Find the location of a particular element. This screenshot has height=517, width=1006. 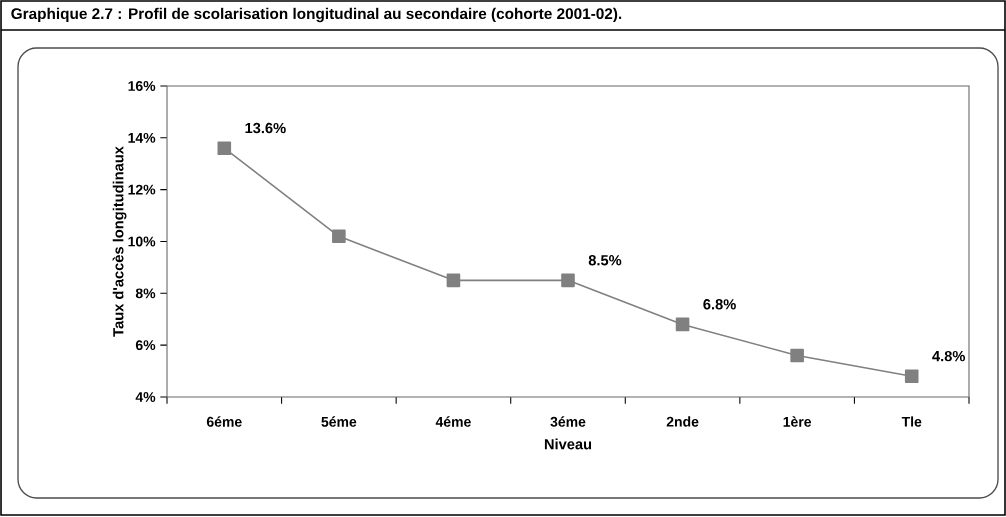

y-tick-label: 4% is located at coordinates (145, 397).